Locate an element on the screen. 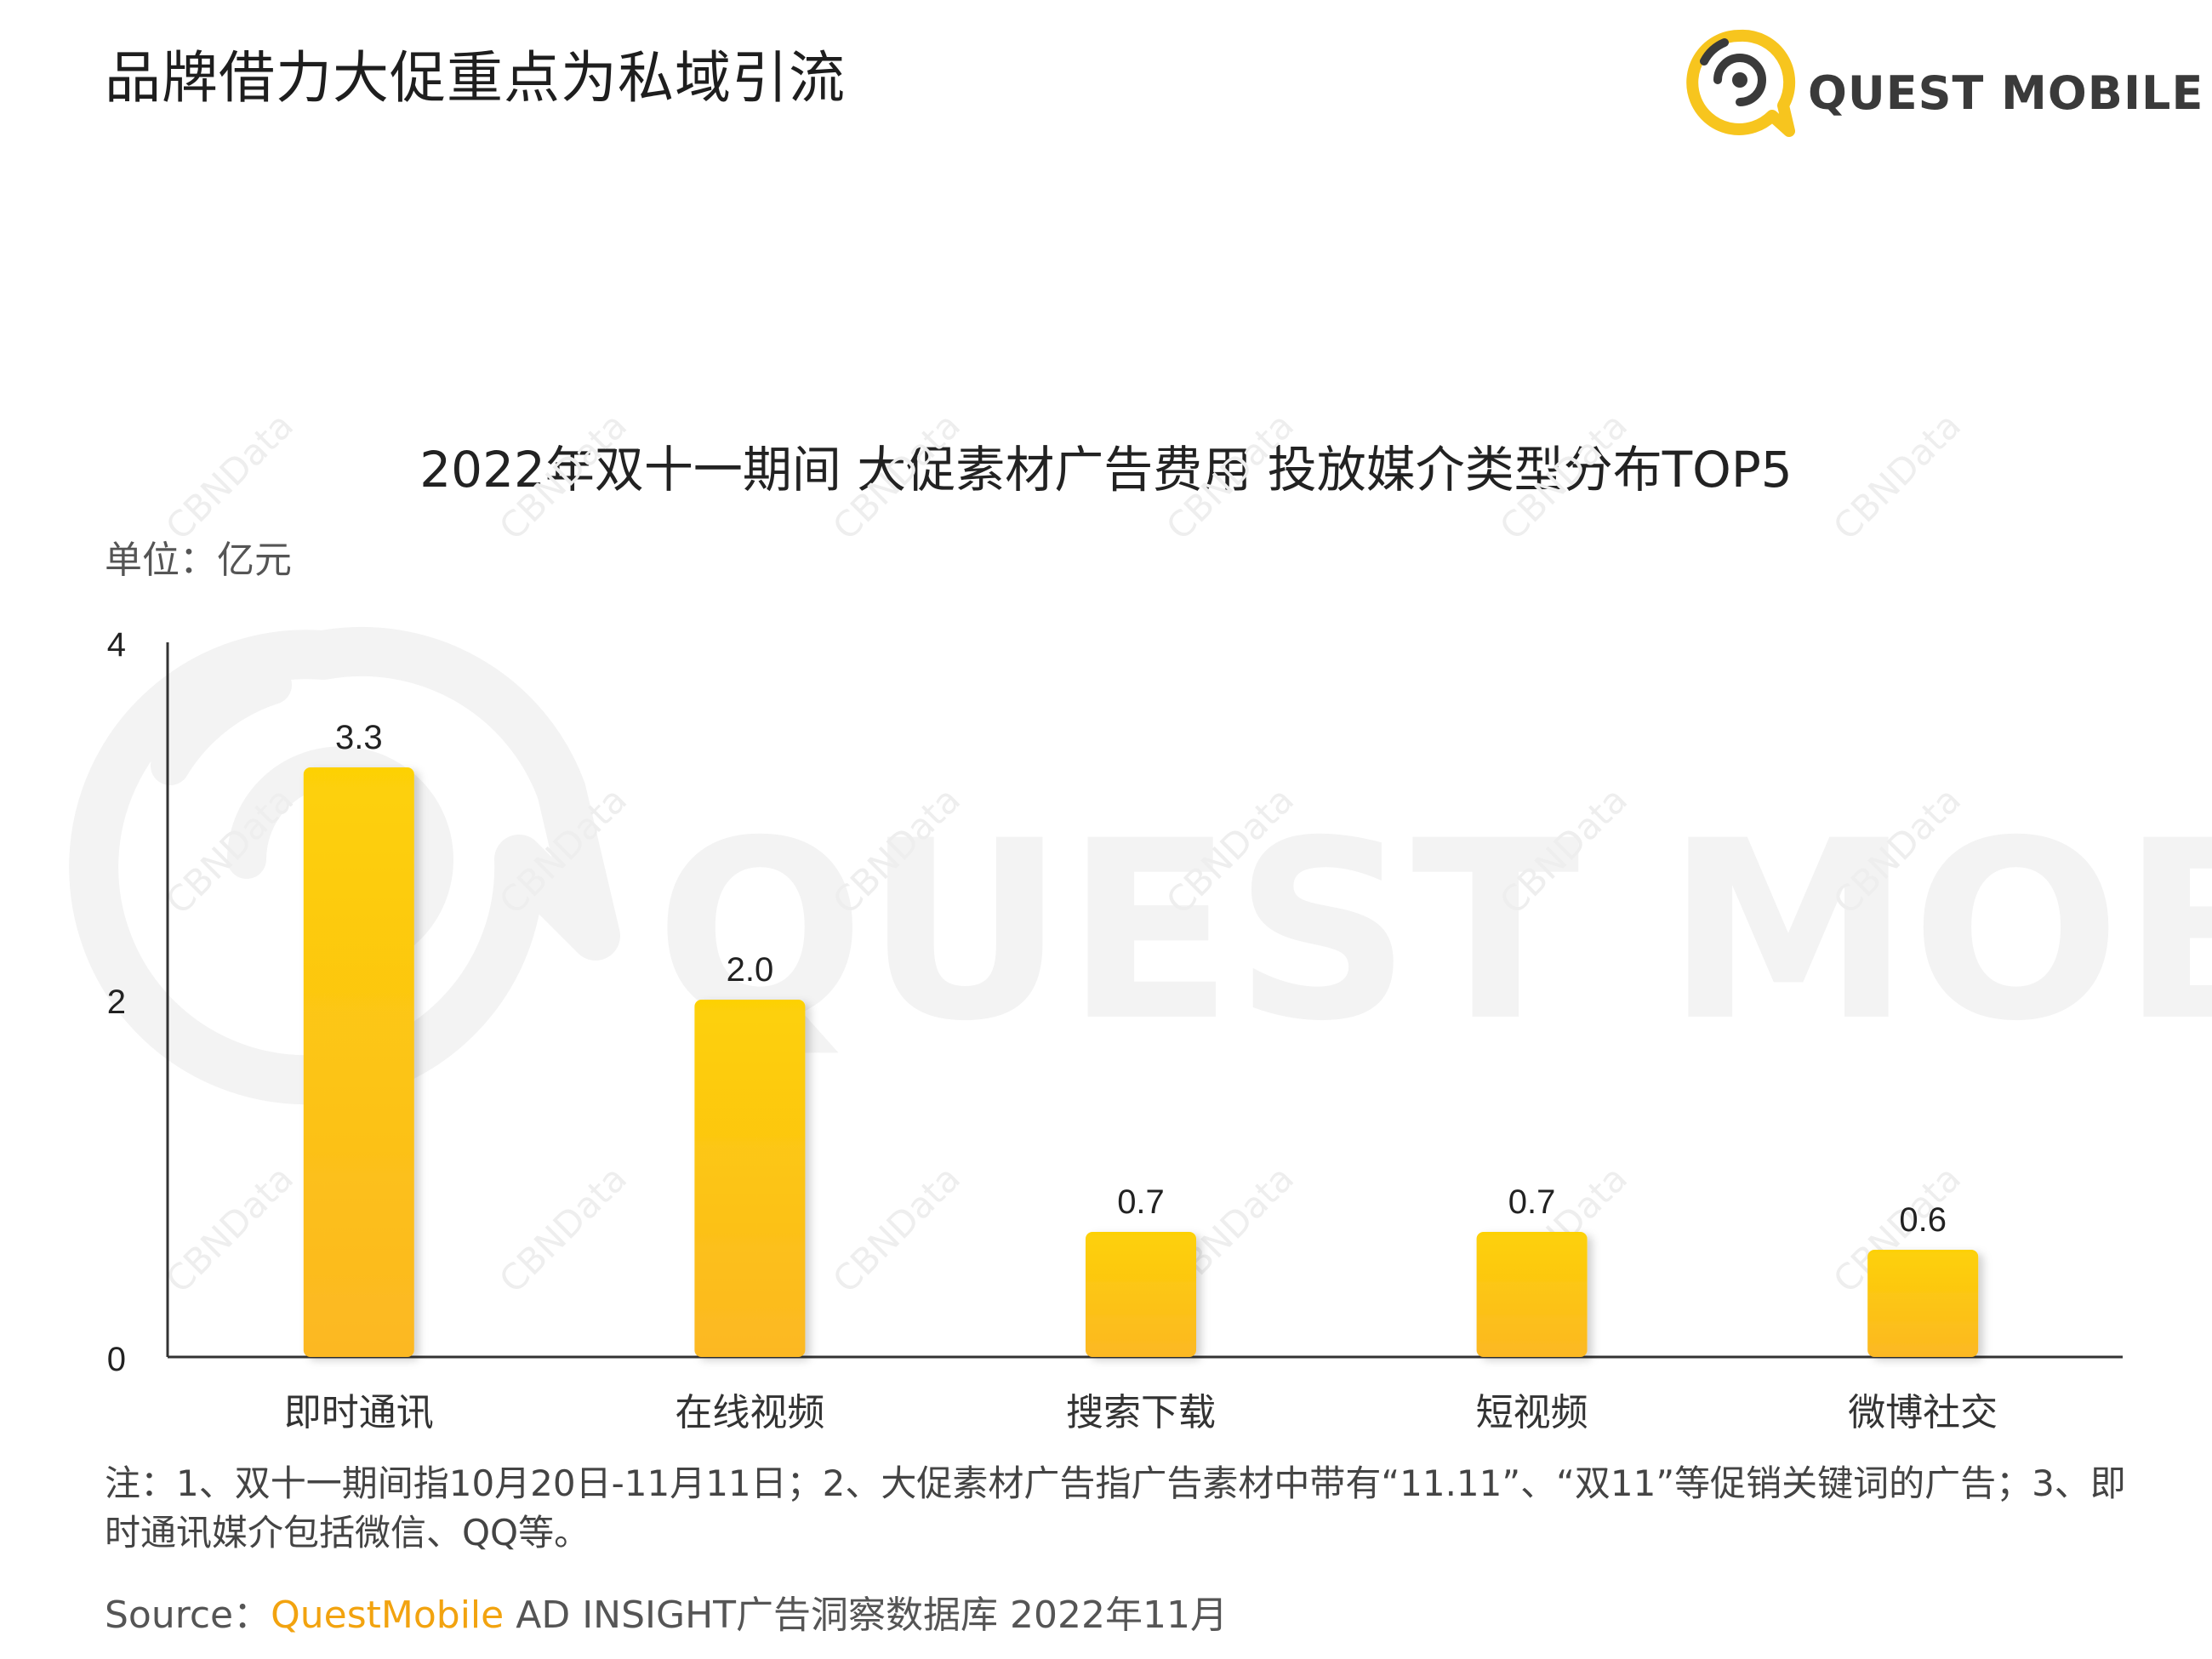 The width and height of the screenshot is (2212, 1659). category-label: 即时通讯 is located at coordinates (359, 1412).